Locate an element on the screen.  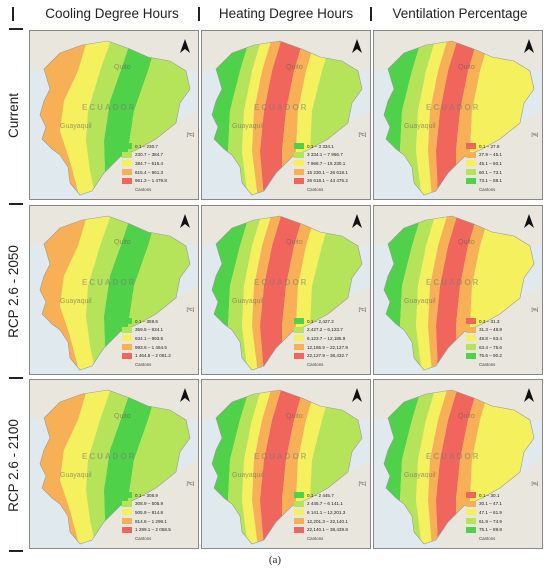
legend-entry: 0.1 – 230.7 is located at coordinates (159, 146).